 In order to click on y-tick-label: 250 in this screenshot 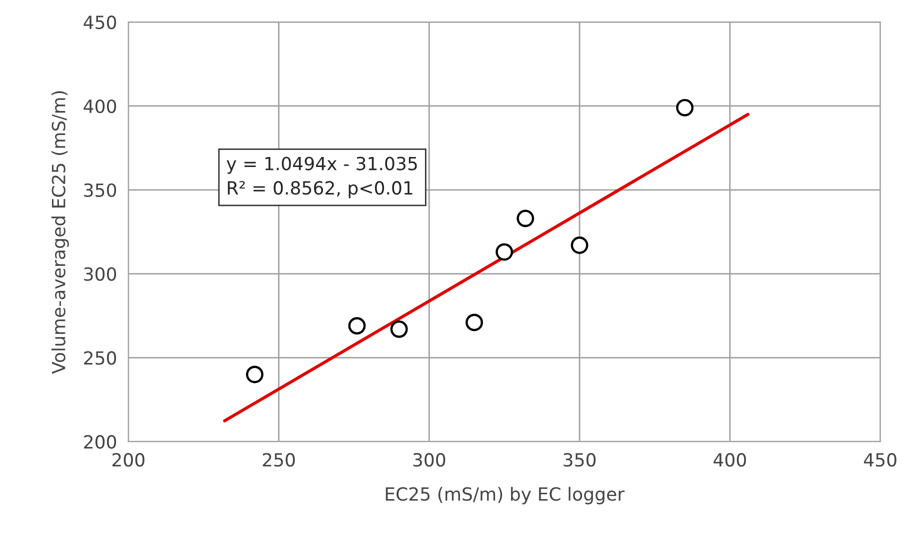, I will do `click(100, 358)`.